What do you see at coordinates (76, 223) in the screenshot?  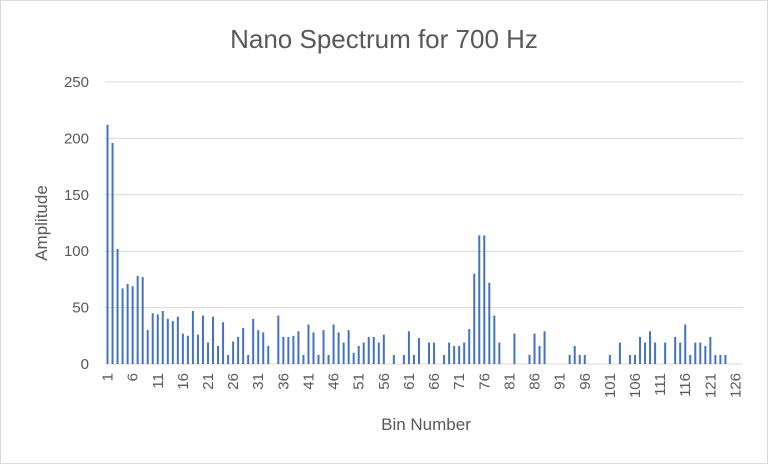 I see `y-tick-labels: 0 50 100 150 200 250` at bounding box center [76, 223].